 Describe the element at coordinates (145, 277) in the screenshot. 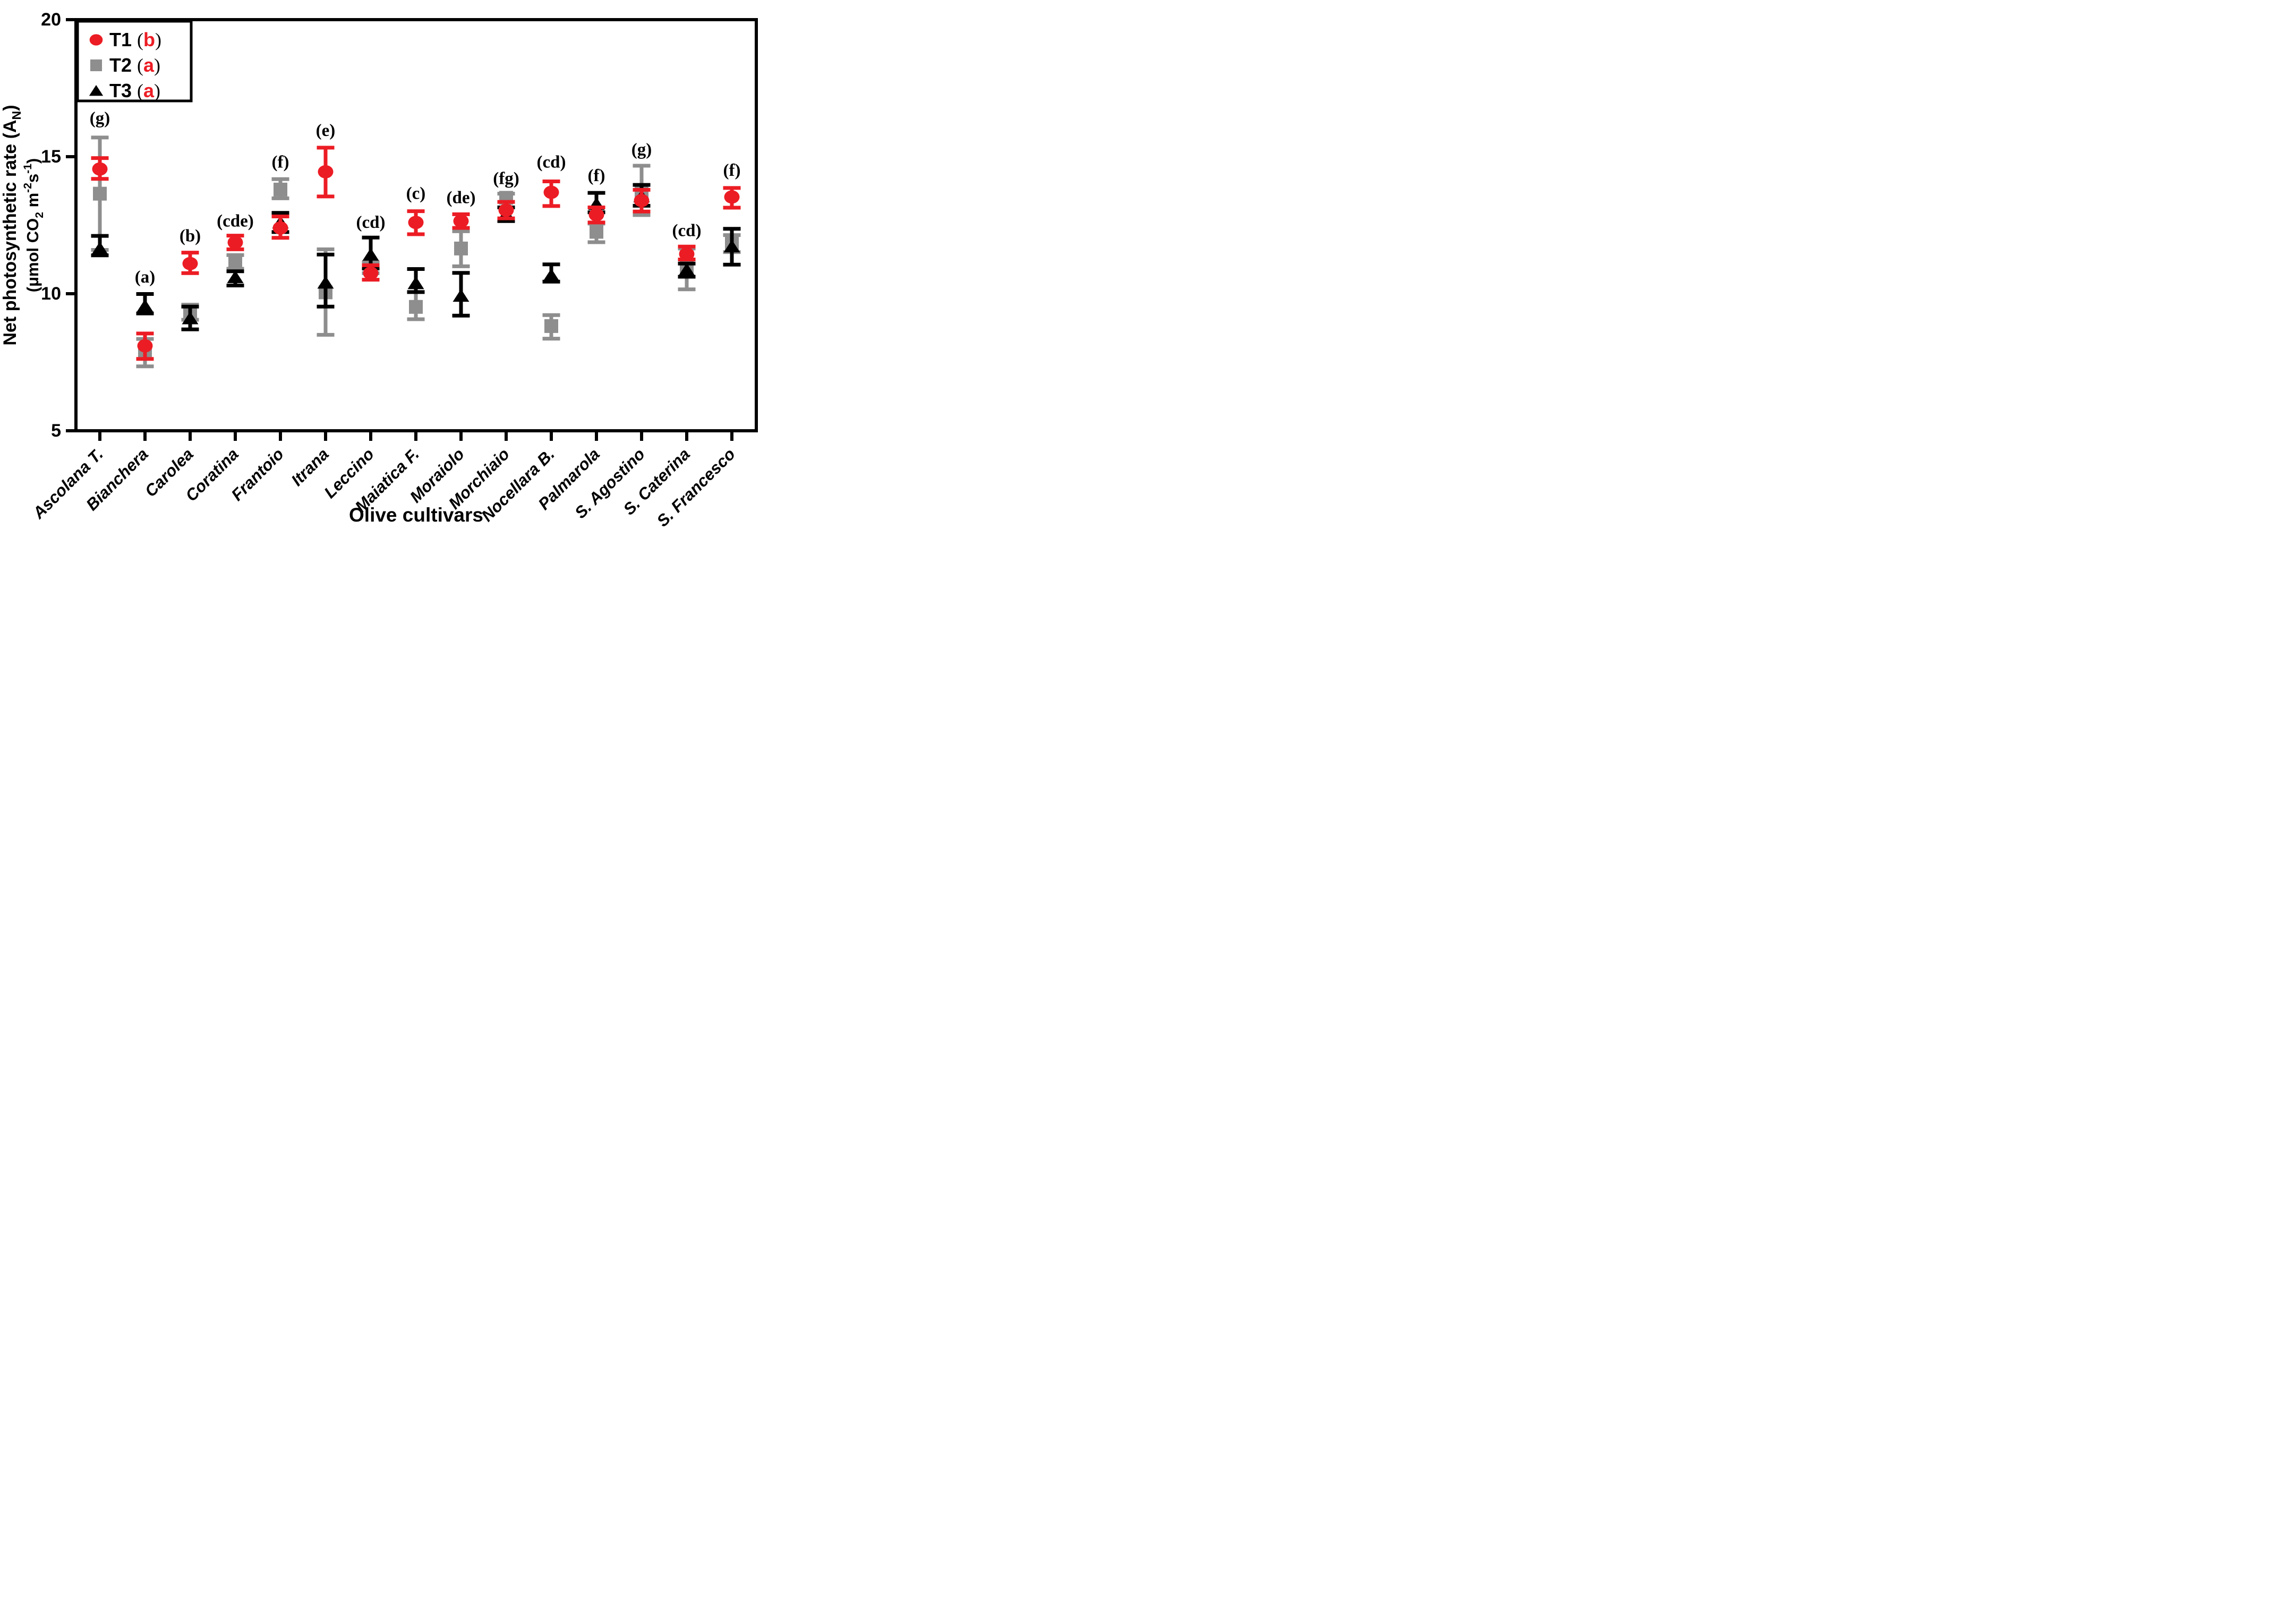

I see `significance-label: (a)` at that location.